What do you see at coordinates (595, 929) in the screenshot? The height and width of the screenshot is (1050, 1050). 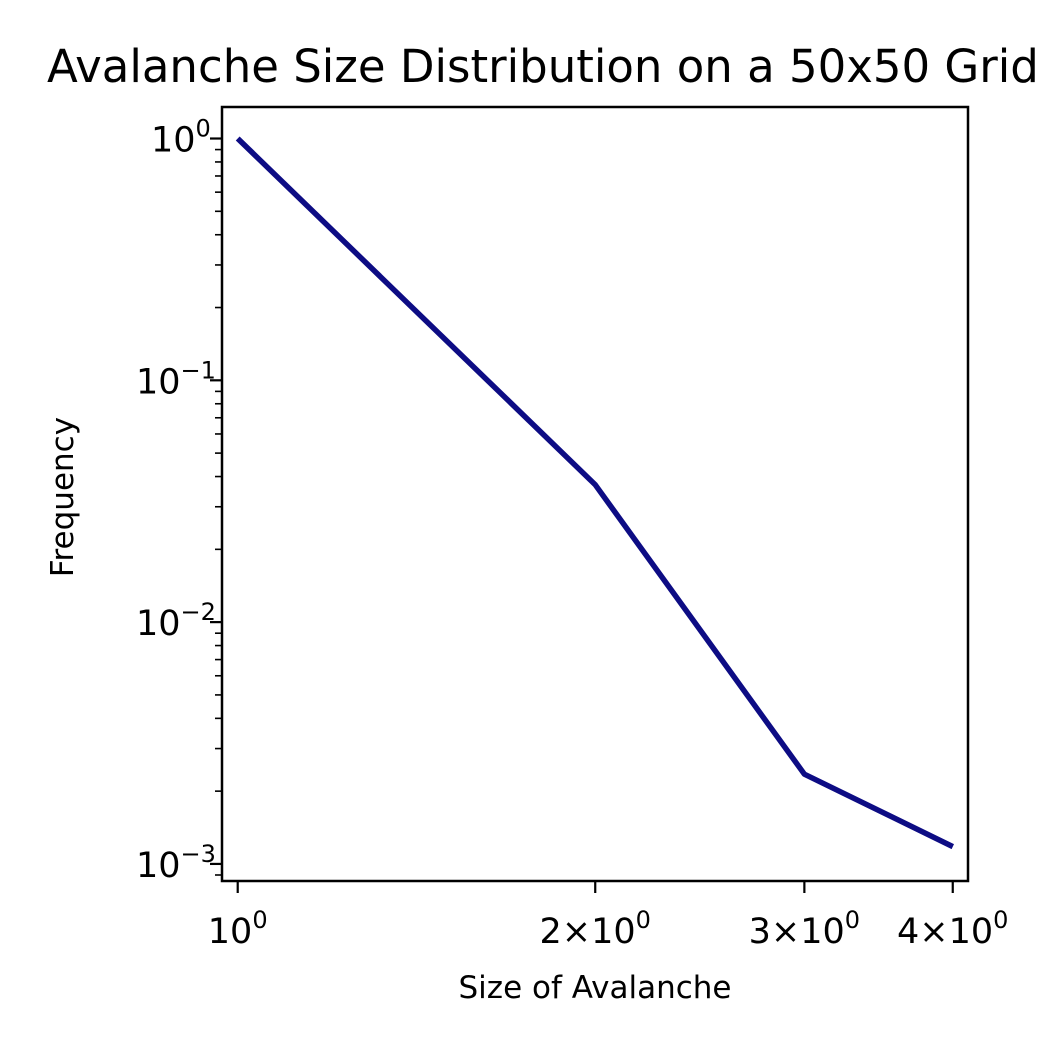 I see `x-tick-label: 2×100` at bounding box center [595, 929].